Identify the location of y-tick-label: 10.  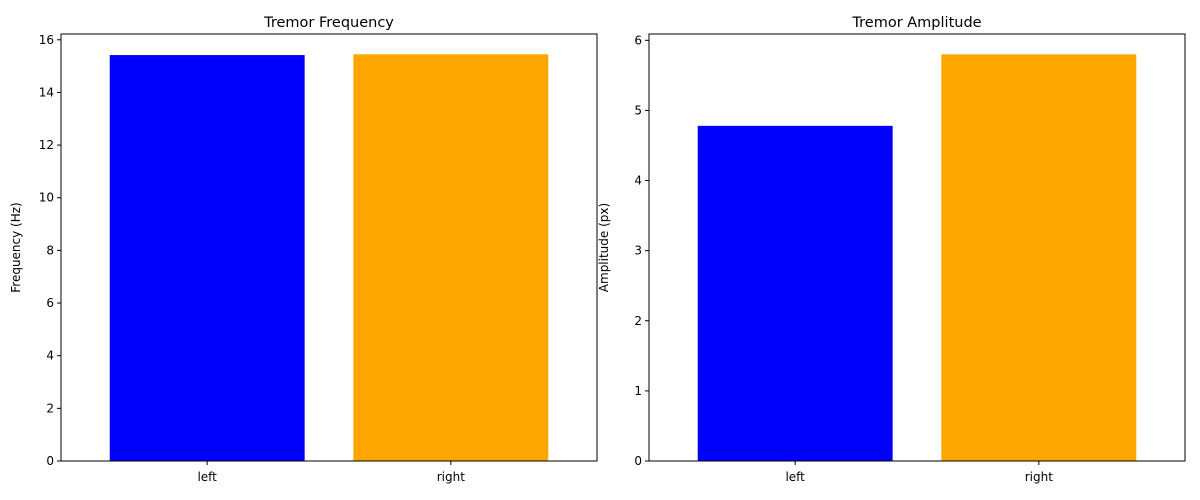
(46, 198).